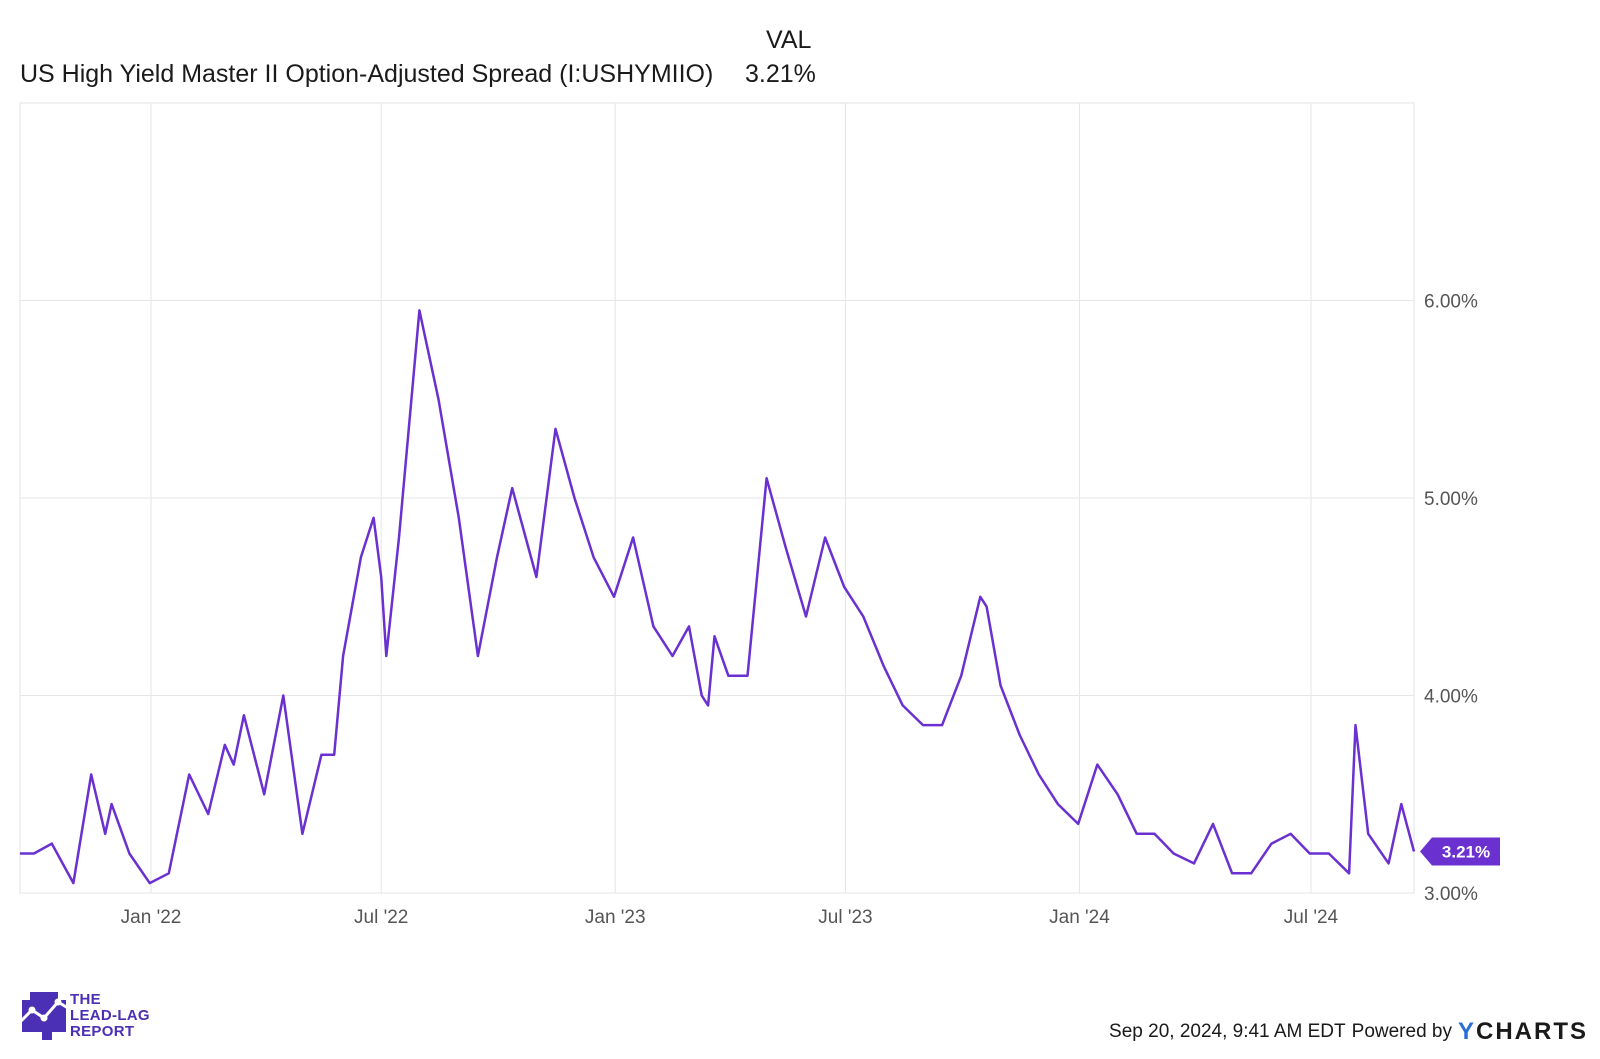 This screenshot has width=1600, height=1059. I want to click on lead-lag-logo-text: THE LEAD-LAG REPORT, so click(110, 1016).